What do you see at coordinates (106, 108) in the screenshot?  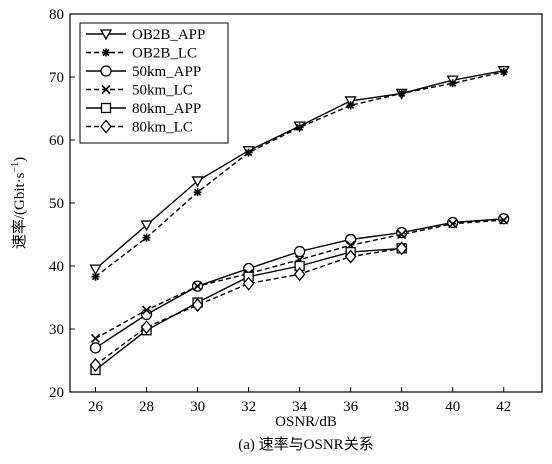 I see `square-marker` at bounding box center [106, 108].